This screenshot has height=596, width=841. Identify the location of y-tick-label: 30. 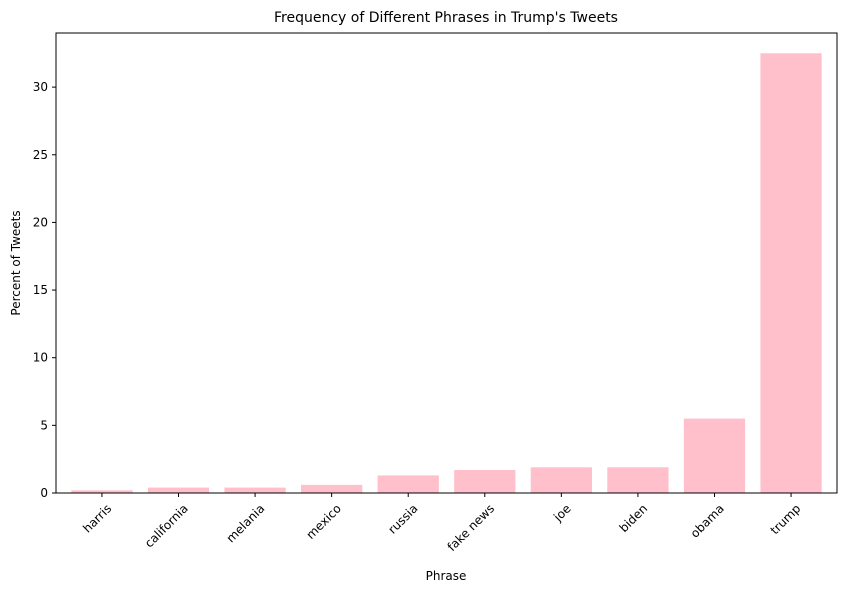
(40, 87).